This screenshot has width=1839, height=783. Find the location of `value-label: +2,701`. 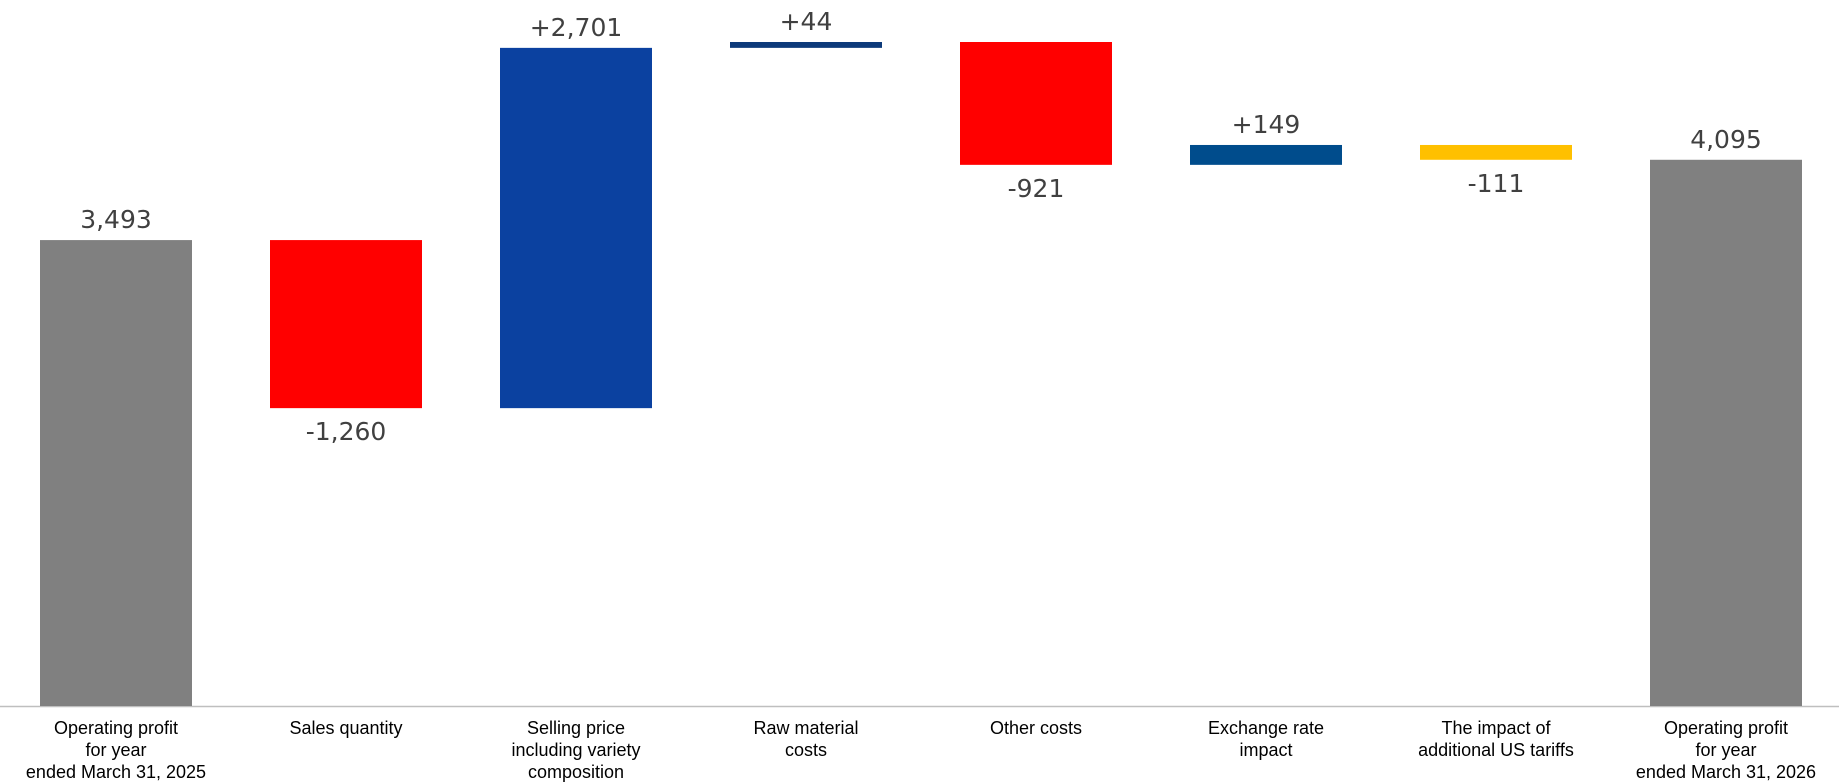

value-label: +2,701 is located at coordinates (576, 27).